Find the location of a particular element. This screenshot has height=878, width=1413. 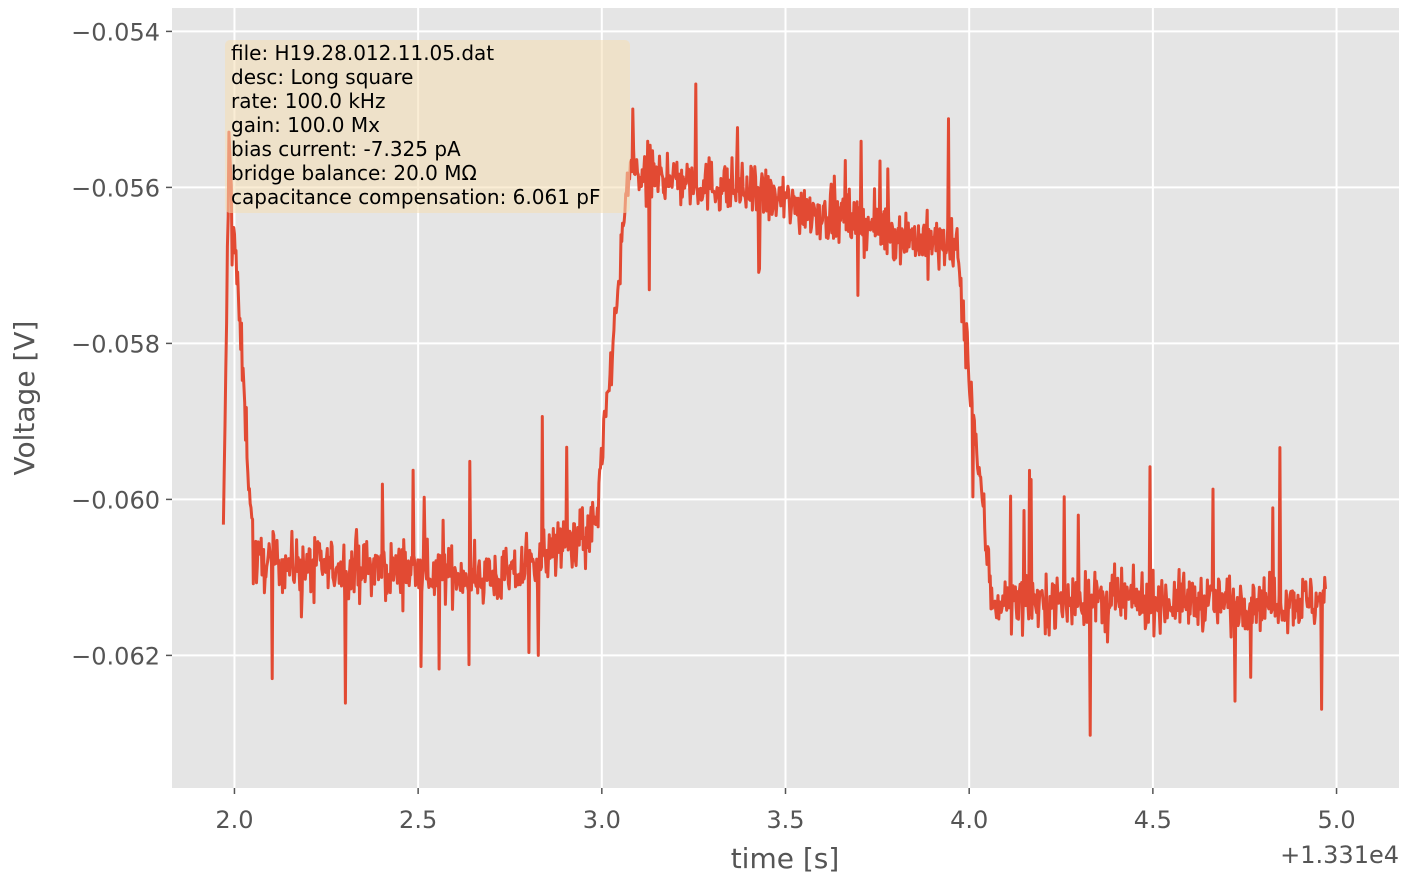

x-tick-label: 3.5 is located at coordinates (785, 820).